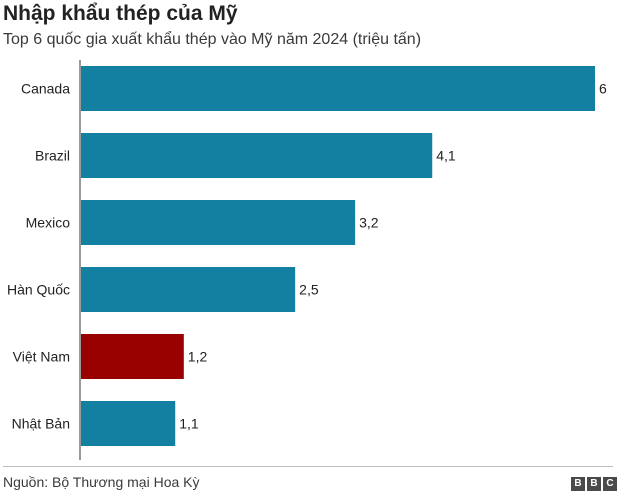  Describe the element at coordinates (48, 223) in the screenshot. I see `category-label: Mexico` at that location.